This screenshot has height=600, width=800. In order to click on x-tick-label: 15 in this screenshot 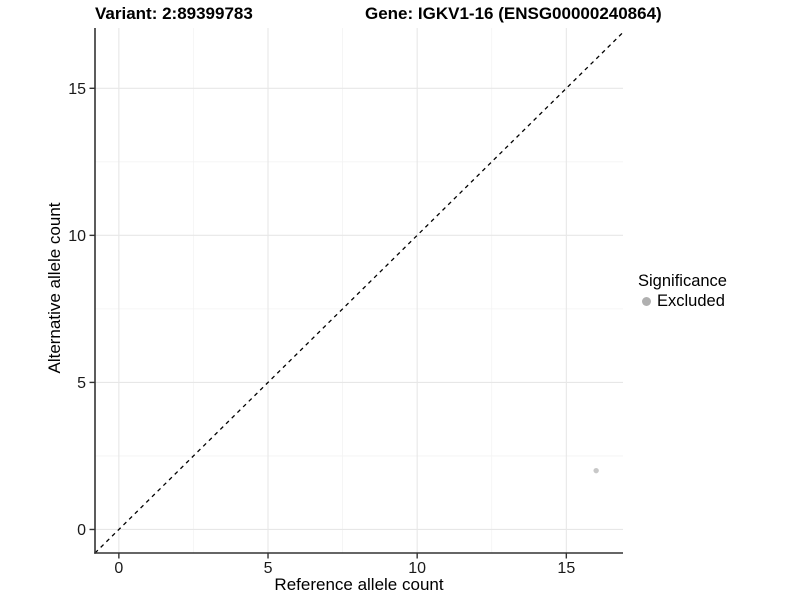, I will do `click(566, 568)`.